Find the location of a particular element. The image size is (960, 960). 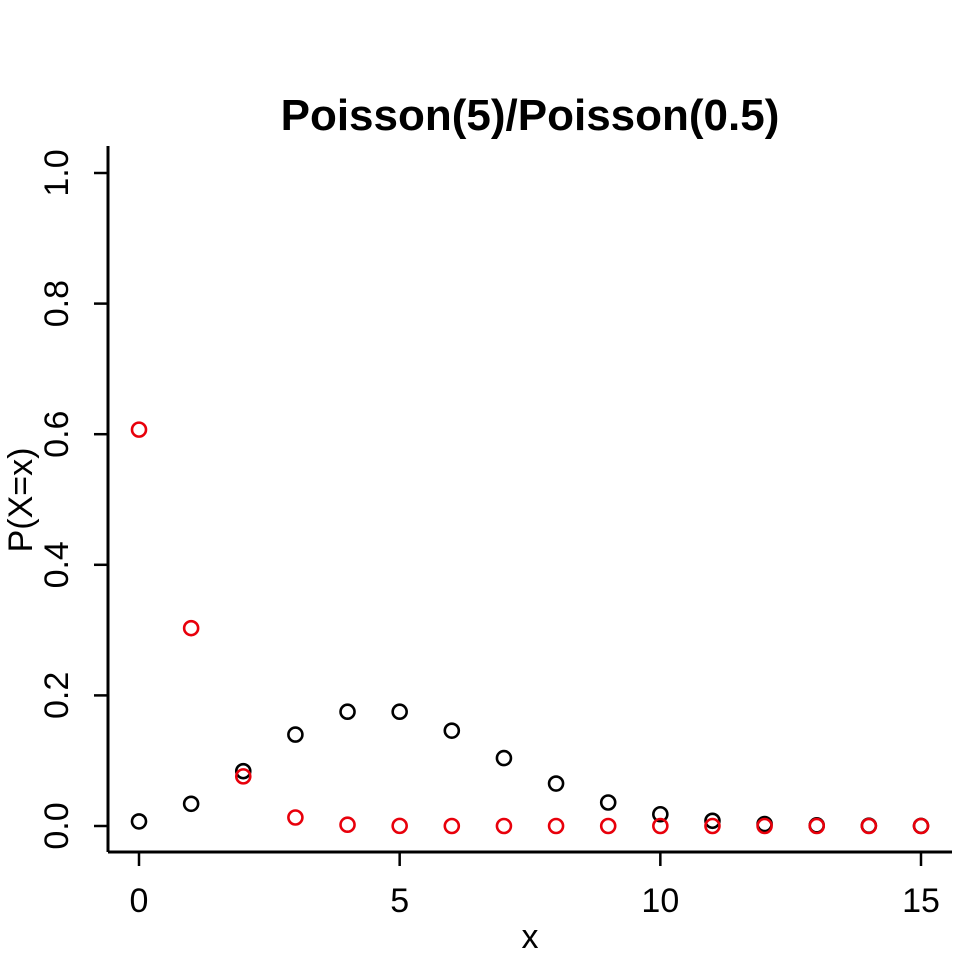

x-tick-label: 15 is located at coordinates (921, 901).